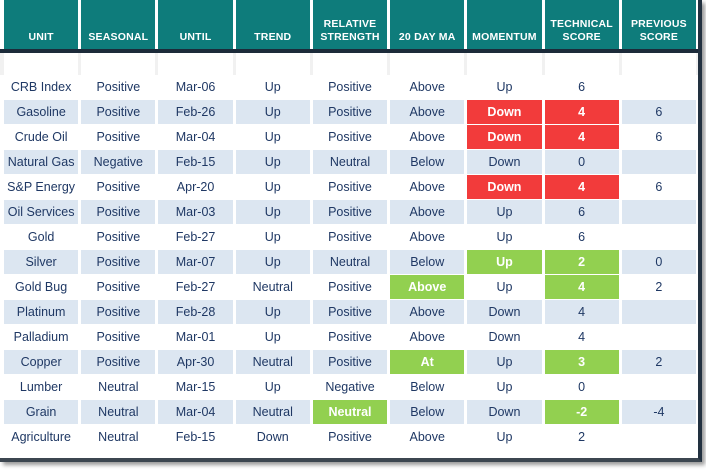 This screenshot has height=474, width=706. I want to click on cell-until: Mar-04, so click(195, 412).